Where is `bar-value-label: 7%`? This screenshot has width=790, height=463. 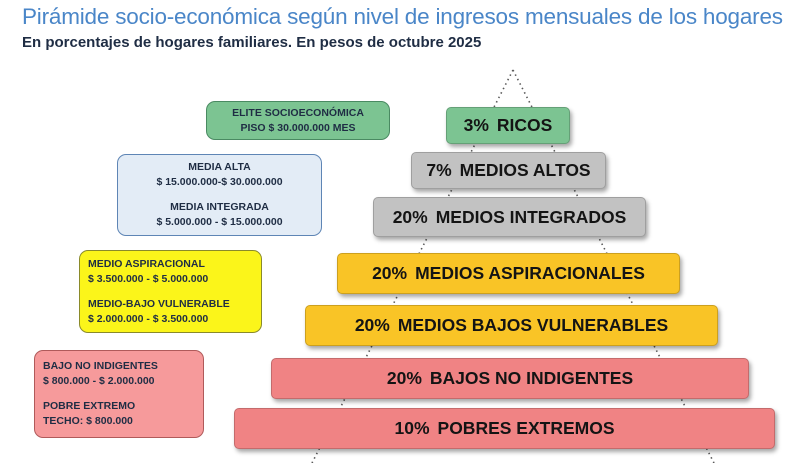 bar-value-label: 7% is located at coordinates (439, 170).